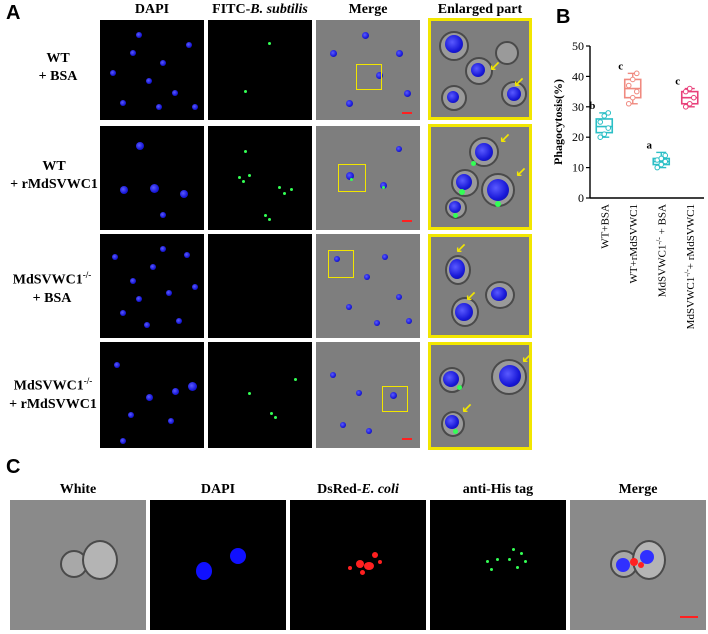  I want to click on row4-fitc-image, so click(260, 395).